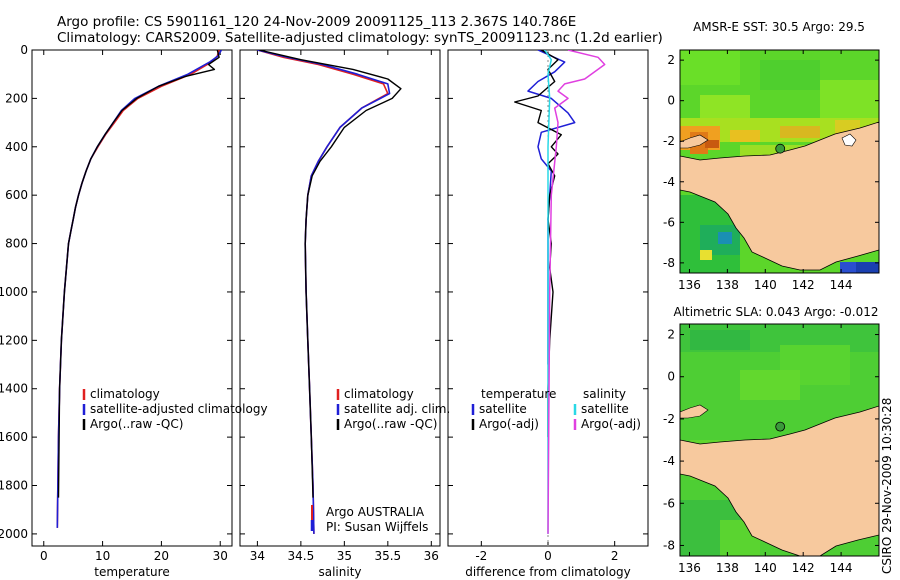 Image resolution: width=900 pixels, height=580 pixels. What do you see at coordinates (14, 437) in the screenshot?
I see `y-tick-label: 1600` at bounding box center [14, 437].